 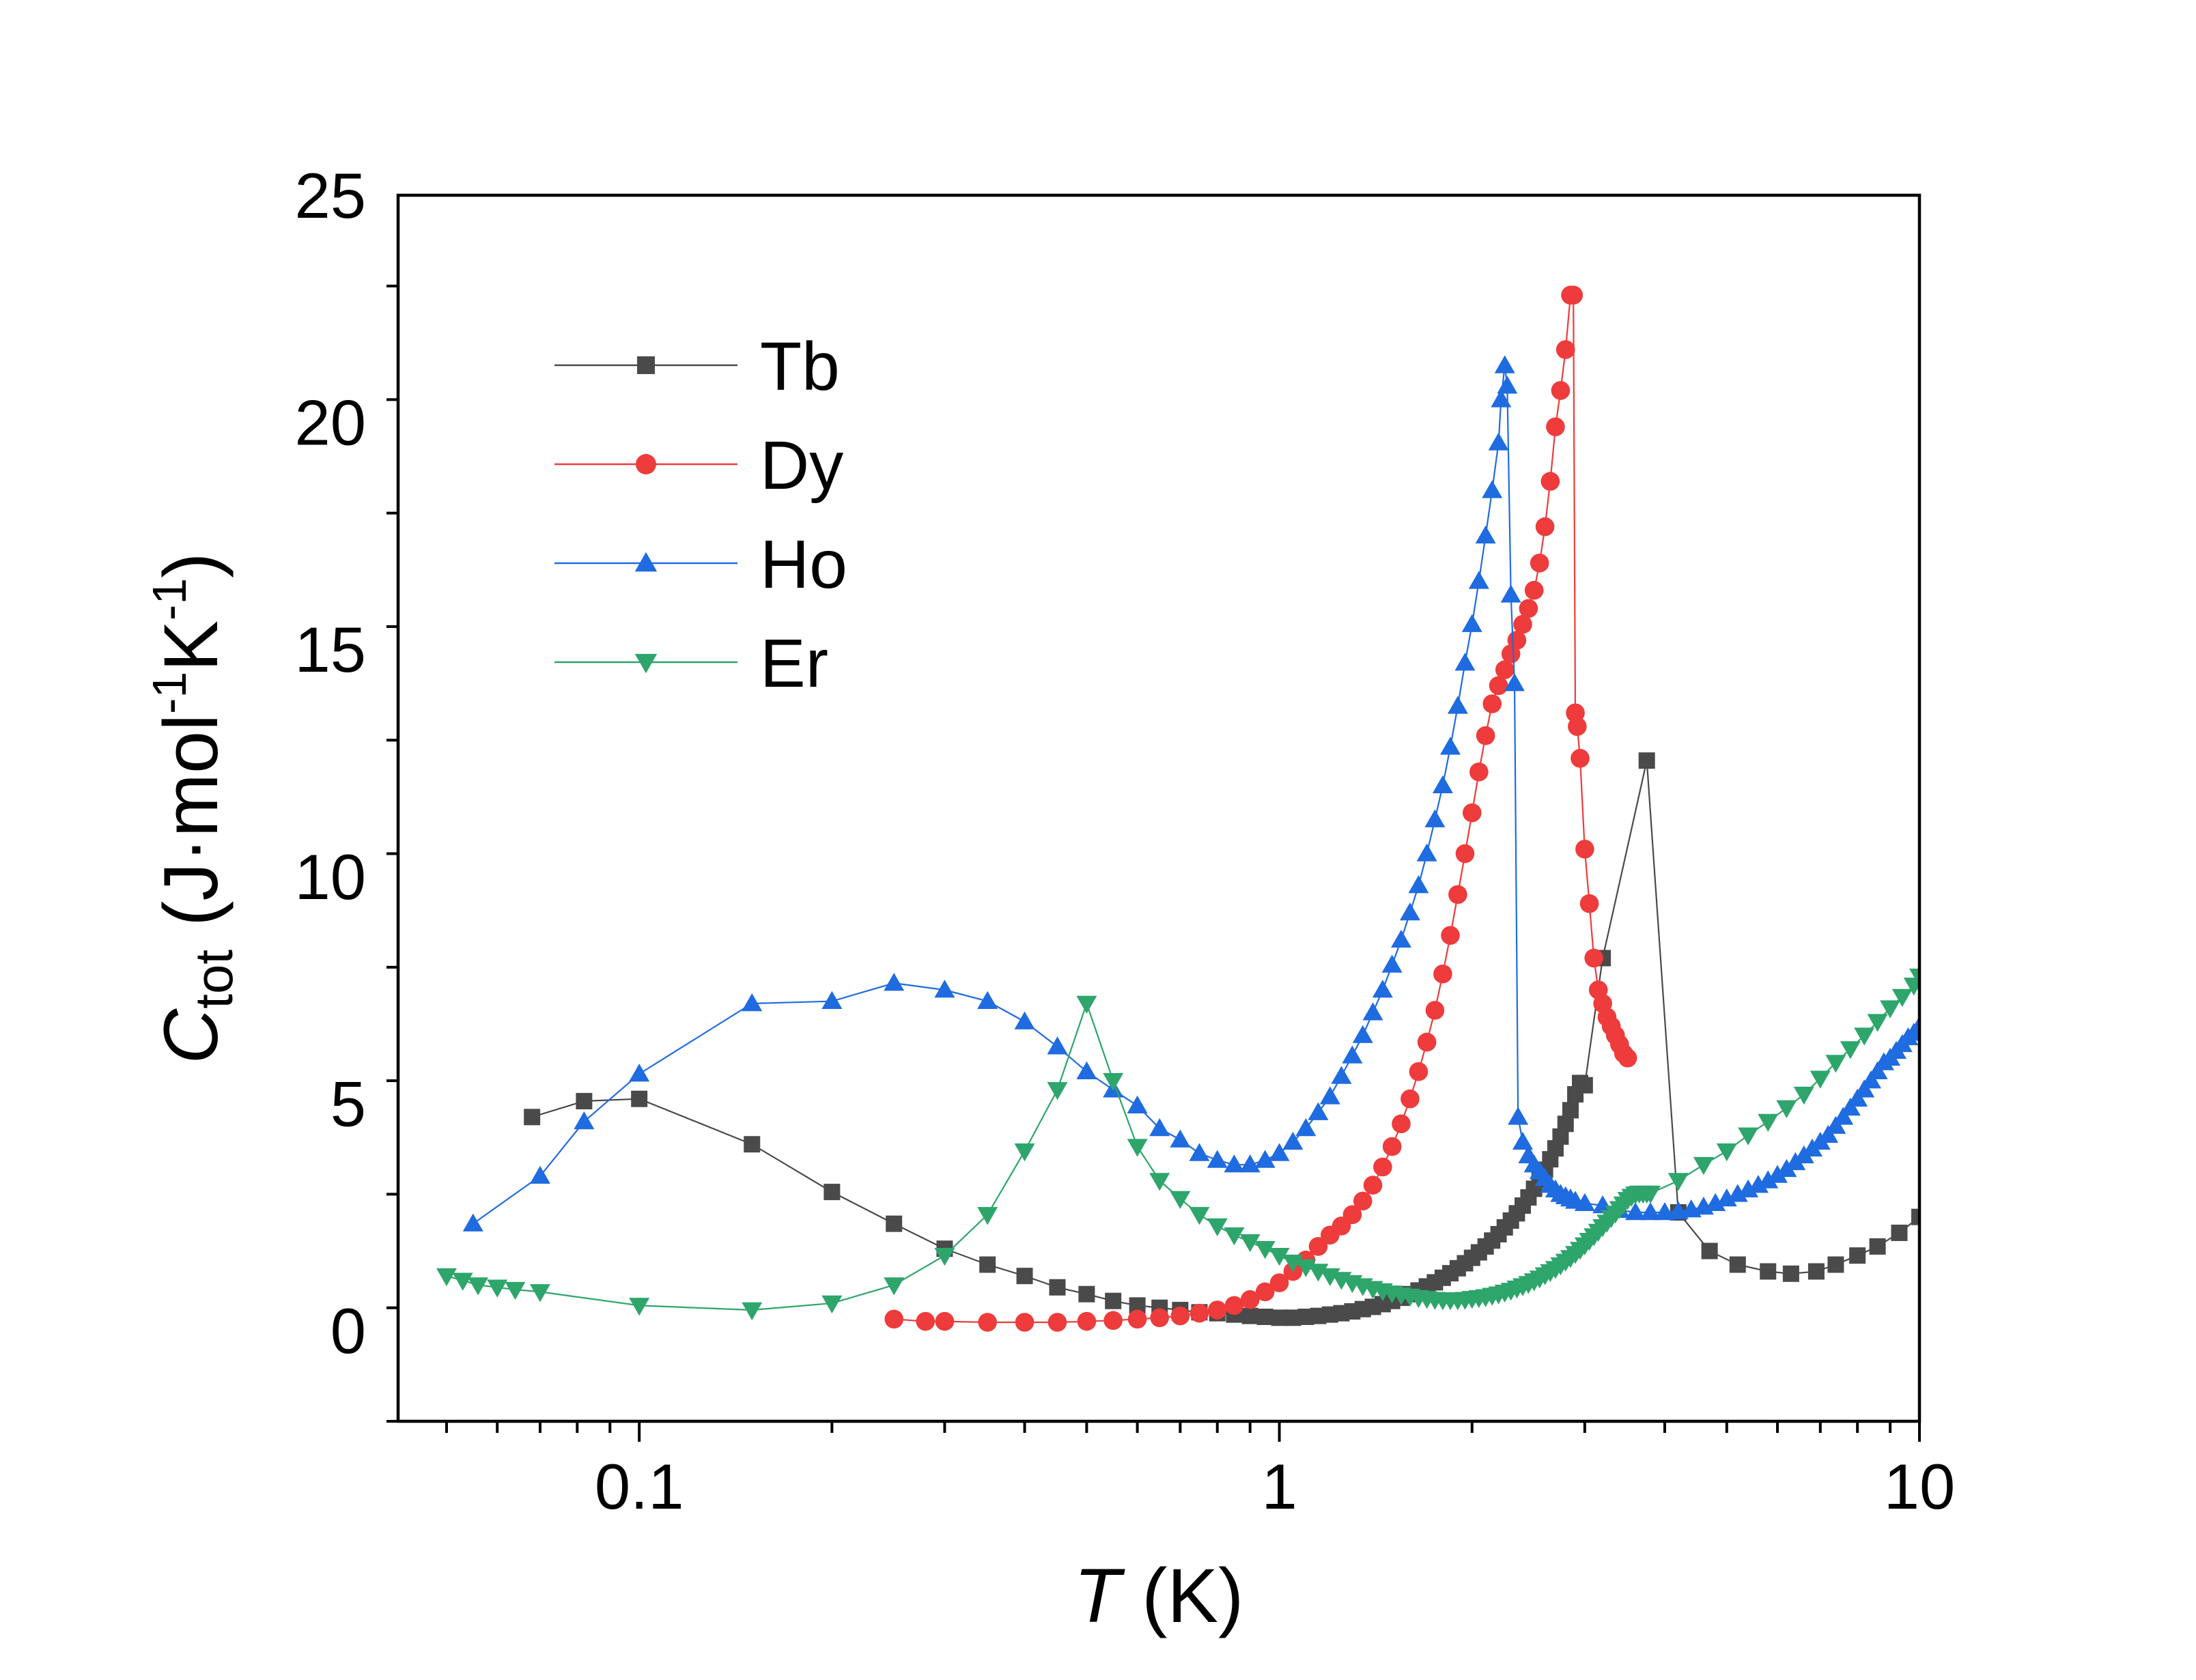 I want to click on y-tick-label: 15, so click(x=330, y=649).